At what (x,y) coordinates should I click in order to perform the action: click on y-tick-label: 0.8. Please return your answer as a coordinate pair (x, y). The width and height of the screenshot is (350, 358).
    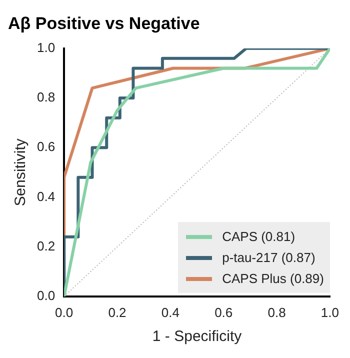
    Looking at the image, I should click on (46, 97).